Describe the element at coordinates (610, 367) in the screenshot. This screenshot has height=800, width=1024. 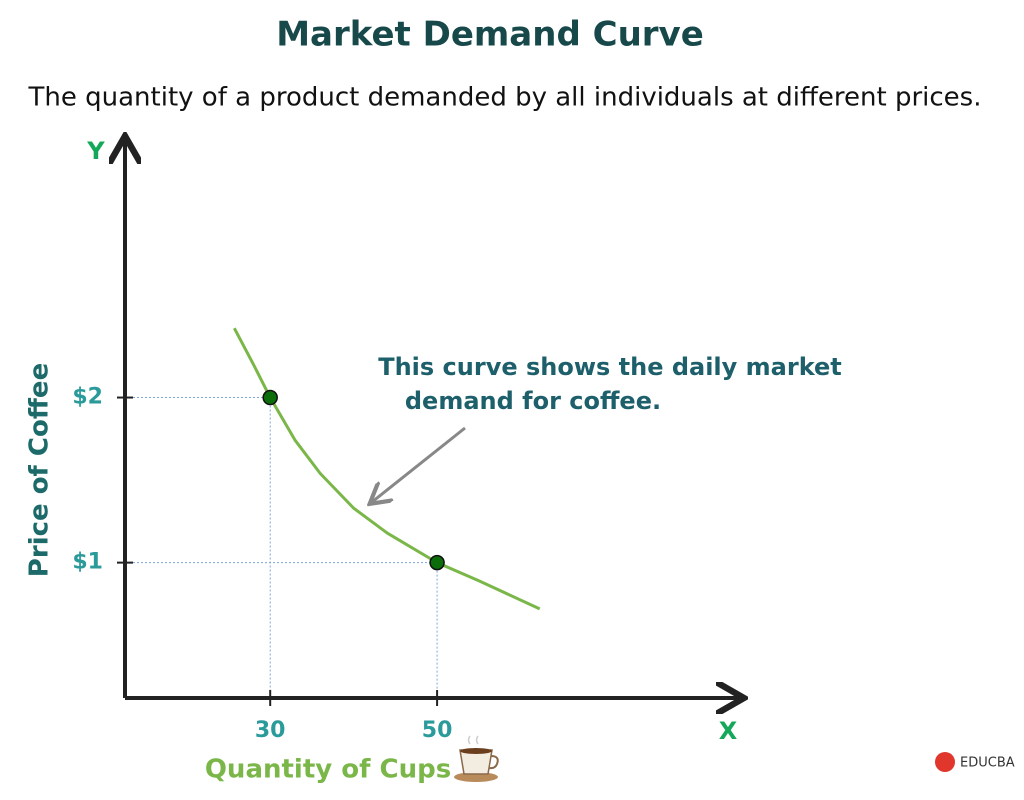
I see `annotation: This curve shows the daily market` at that location.